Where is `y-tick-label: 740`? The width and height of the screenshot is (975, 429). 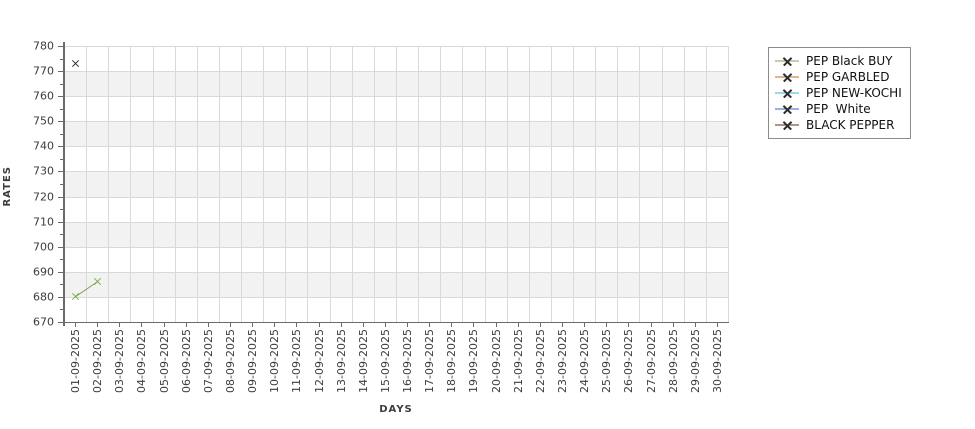
y-tick-label: 740 is located at coordinates (43, 146).